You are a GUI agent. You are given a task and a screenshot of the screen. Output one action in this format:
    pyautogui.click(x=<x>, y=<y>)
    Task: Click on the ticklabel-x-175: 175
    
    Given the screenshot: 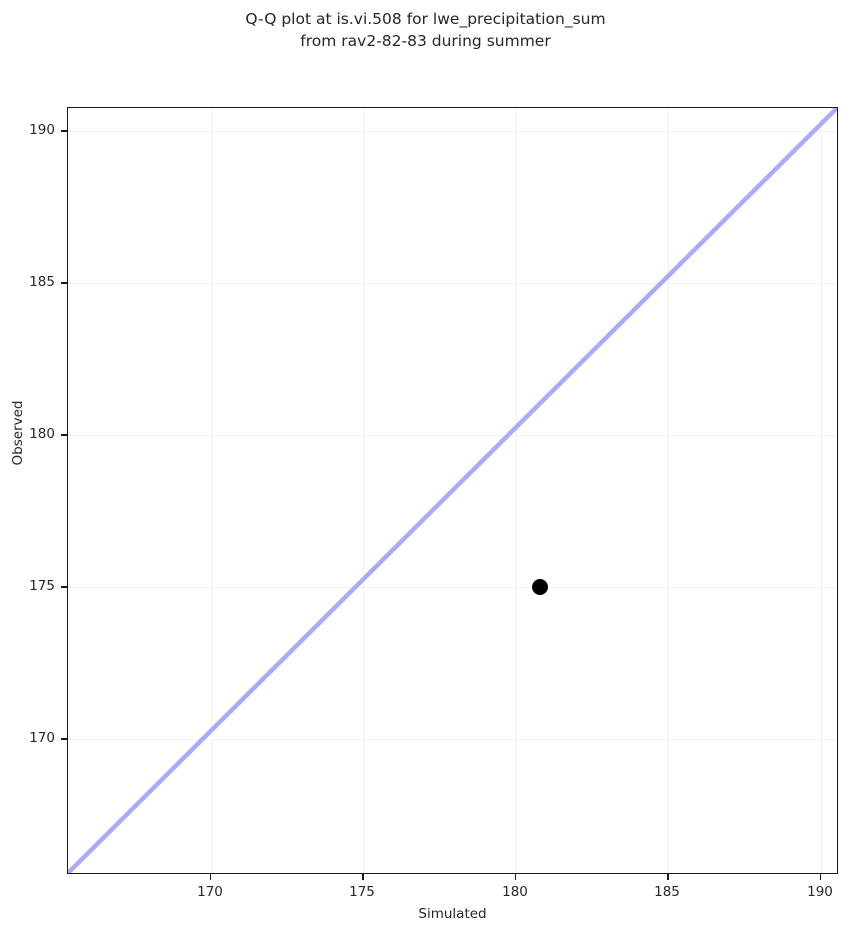 What is the action you would take?
    pyautogui.click(x=362, y=892)
    